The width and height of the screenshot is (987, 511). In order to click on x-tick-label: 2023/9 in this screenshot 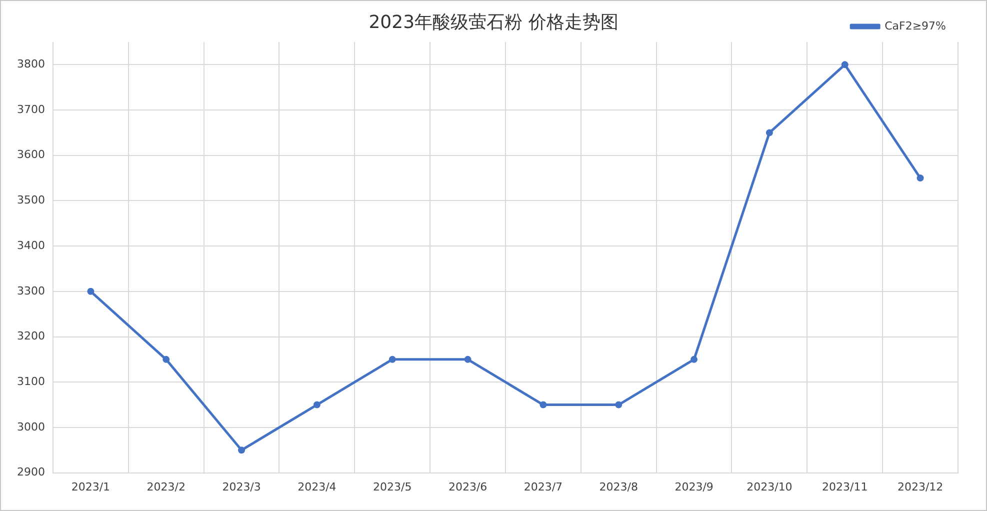, I will do `click(694, 487)`.